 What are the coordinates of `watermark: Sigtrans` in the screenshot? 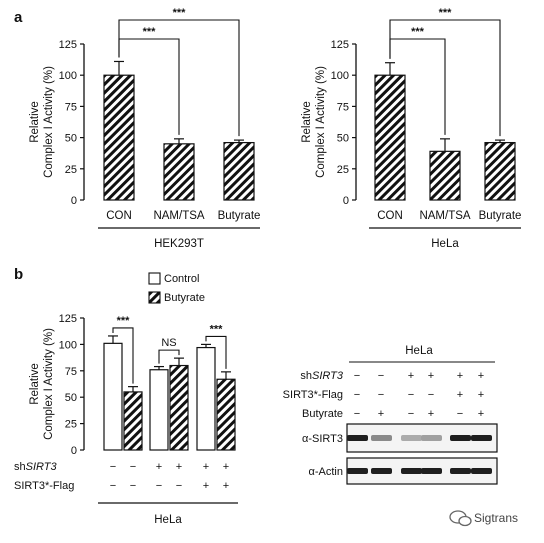 It's located at (483, 518).